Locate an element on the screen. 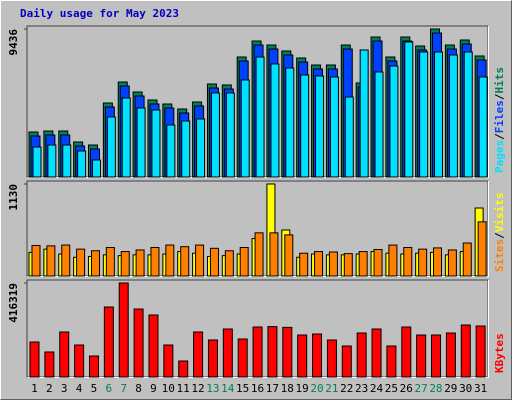 The width and height of the screenshot is (512, 400). chart-title: Daily usage for May 2023 is located at coordinates (99, 13).